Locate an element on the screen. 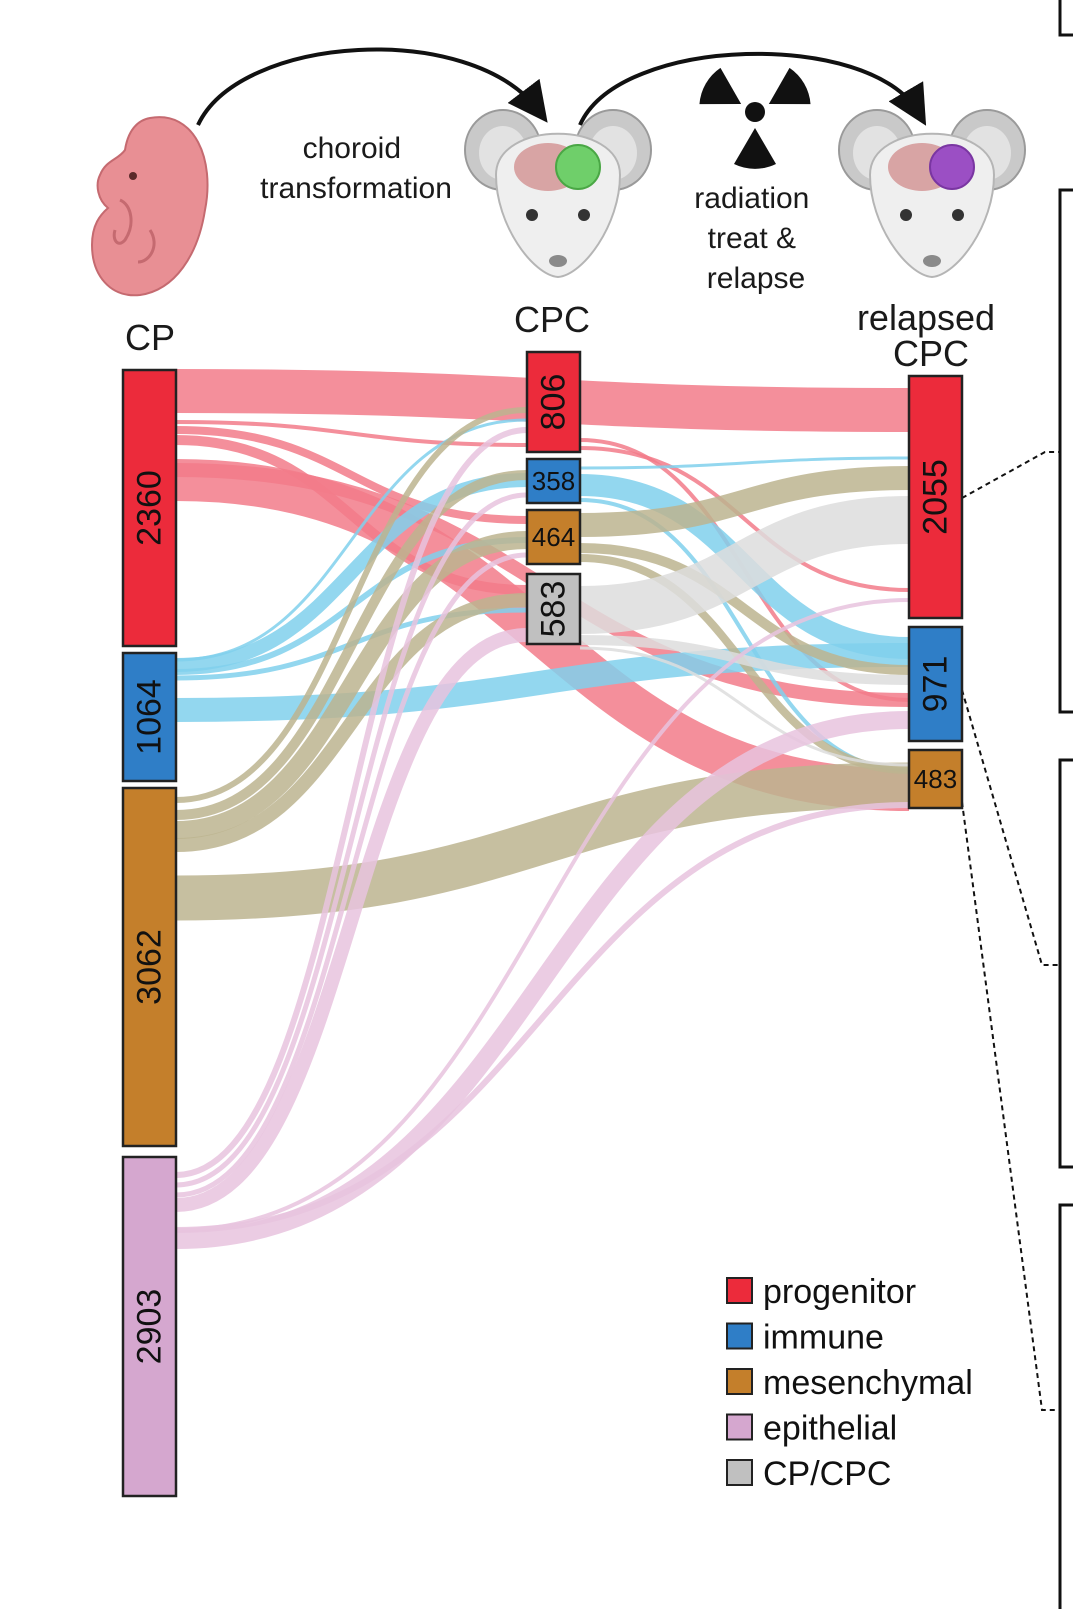 The width and height of the screenshot is (1073, 1609). embryo-icon is located at coordinates (149, 206).